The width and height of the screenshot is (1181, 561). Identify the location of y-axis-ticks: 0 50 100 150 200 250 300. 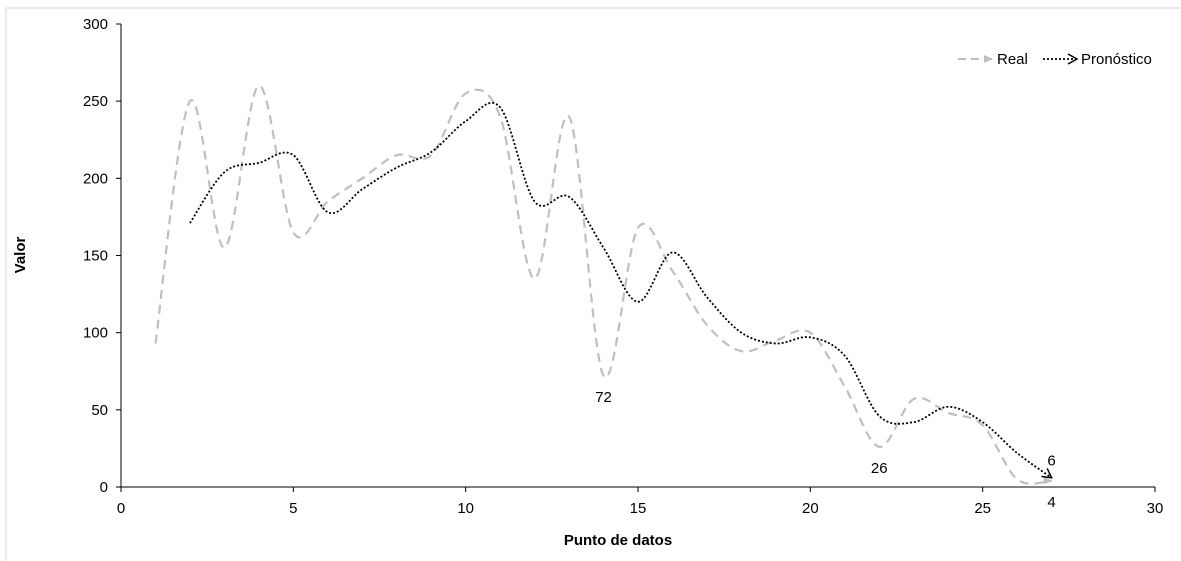
(102, 256).